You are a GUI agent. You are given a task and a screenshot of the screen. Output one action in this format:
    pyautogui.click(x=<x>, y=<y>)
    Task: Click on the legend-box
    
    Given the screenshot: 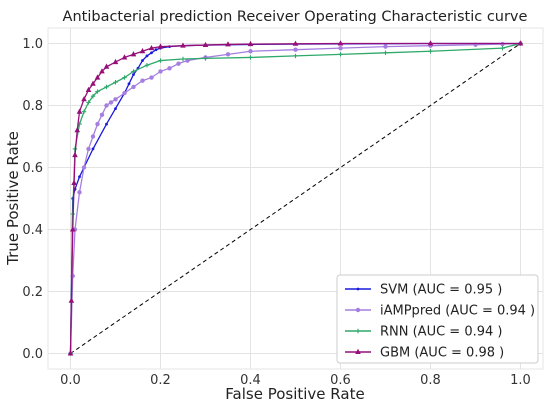 What is the action you would take?
    pyautogui.click(x=437, y=319)
    